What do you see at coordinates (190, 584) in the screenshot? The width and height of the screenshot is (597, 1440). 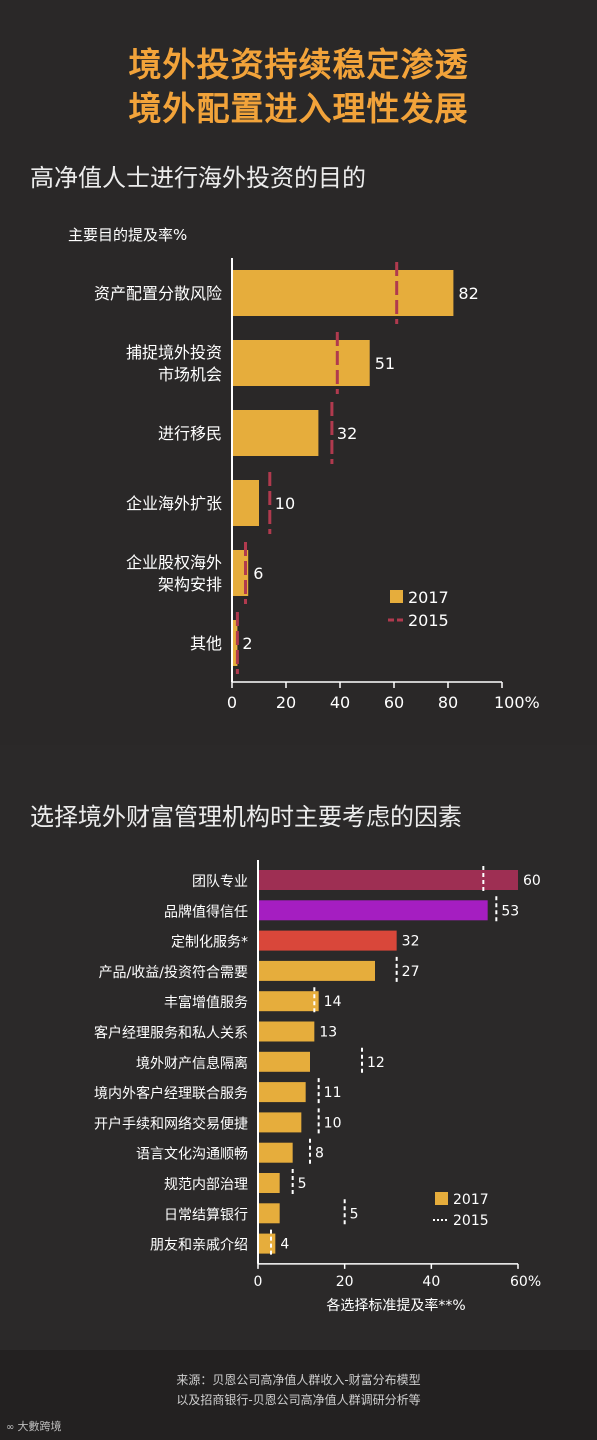 I see `chart1-category-label: 架构安排` at bounding box center [190, 584].